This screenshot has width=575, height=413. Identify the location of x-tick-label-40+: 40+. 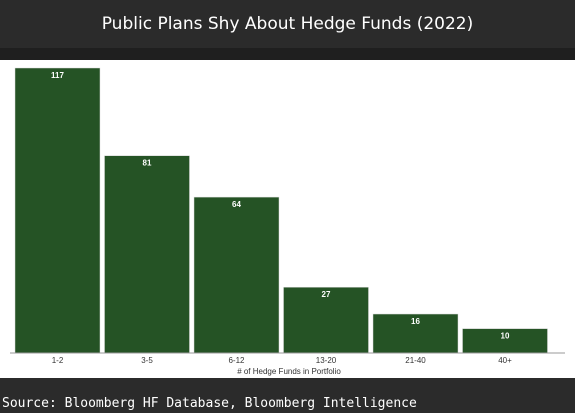
(505, 360).